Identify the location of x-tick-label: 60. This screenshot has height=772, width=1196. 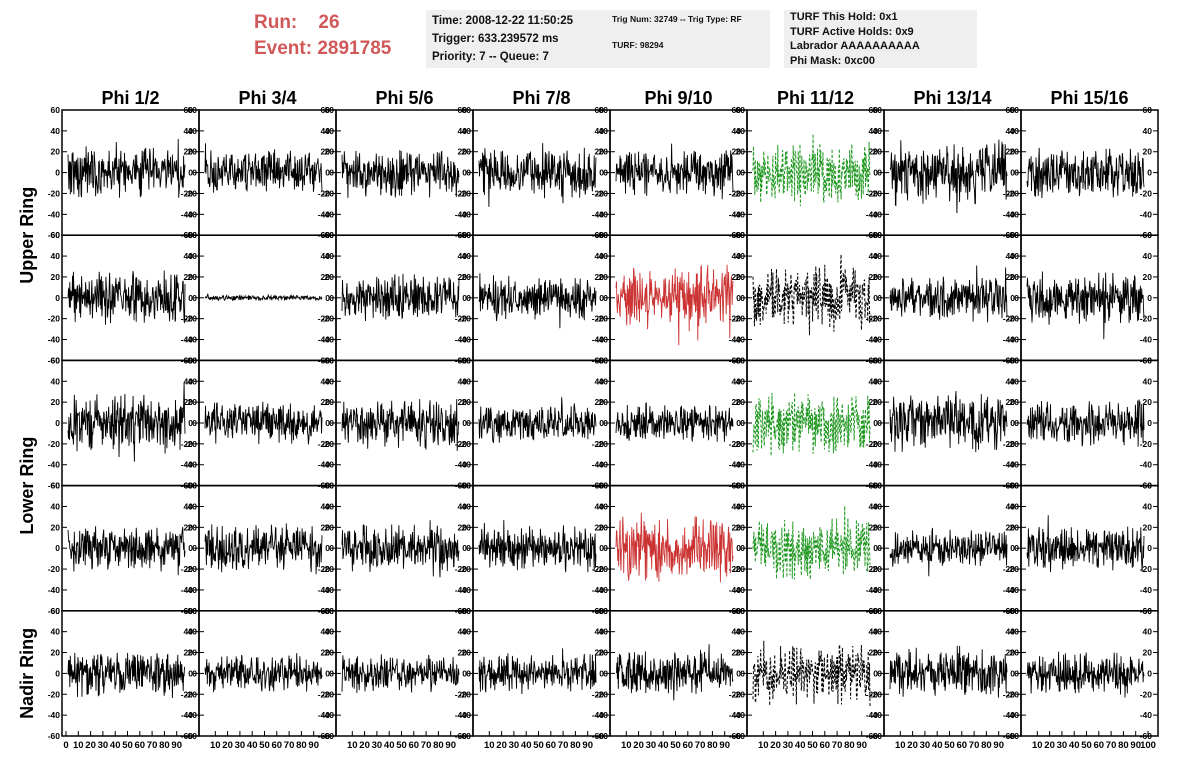
(688, 745).